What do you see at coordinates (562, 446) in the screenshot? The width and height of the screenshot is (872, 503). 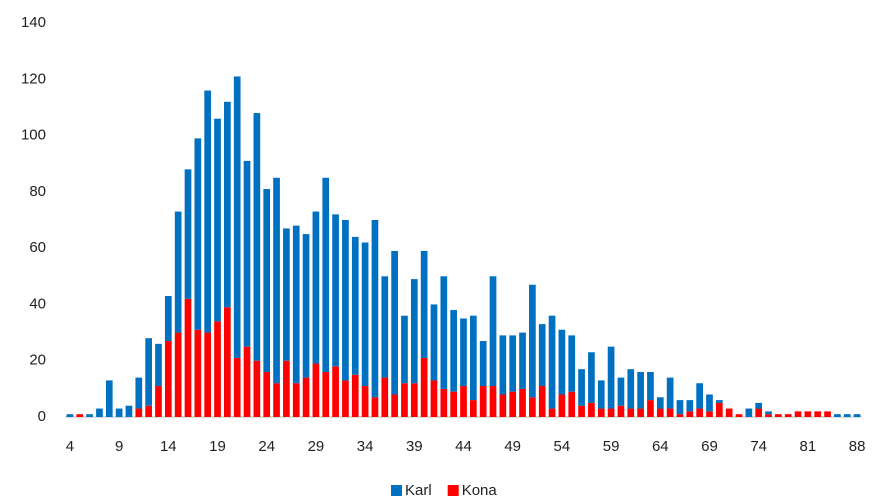 I see `x-tick-label: 54` at bounding box center [562, 446].